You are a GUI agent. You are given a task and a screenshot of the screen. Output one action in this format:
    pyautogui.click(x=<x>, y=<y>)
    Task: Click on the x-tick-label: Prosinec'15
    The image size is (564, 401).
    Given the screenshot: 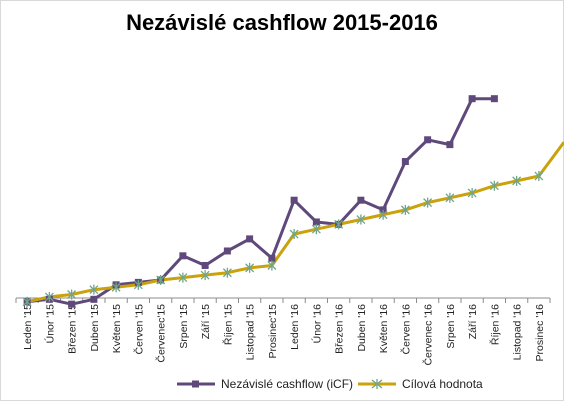 What is the action you would take?
    pyautogui.click(x=273, y=331)
    